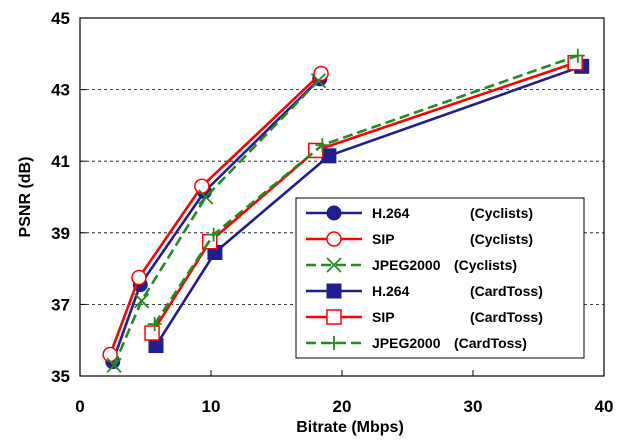 Image resolution: width=634 pixels, height=441 pixels. I want to click on x-tick-label: 20, so click(342, 406).